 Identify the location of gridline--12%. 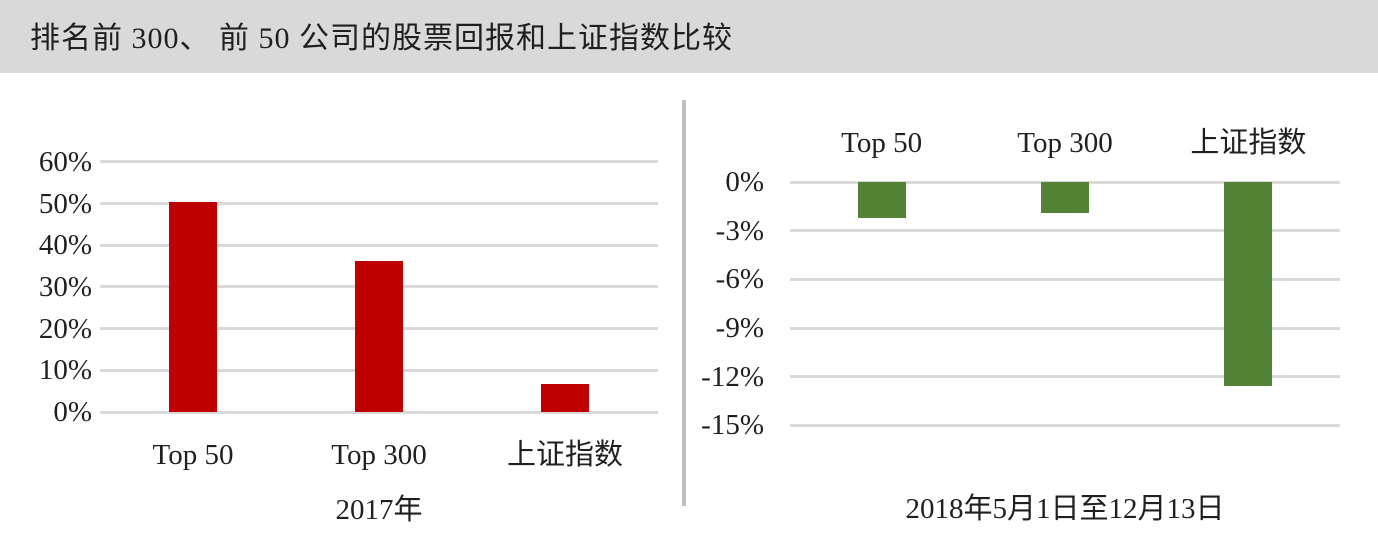
(1065, 377).